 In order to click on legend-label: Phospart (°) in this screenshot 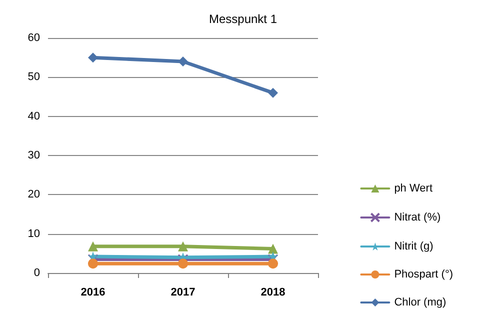, I will do `click(424, 274)`.